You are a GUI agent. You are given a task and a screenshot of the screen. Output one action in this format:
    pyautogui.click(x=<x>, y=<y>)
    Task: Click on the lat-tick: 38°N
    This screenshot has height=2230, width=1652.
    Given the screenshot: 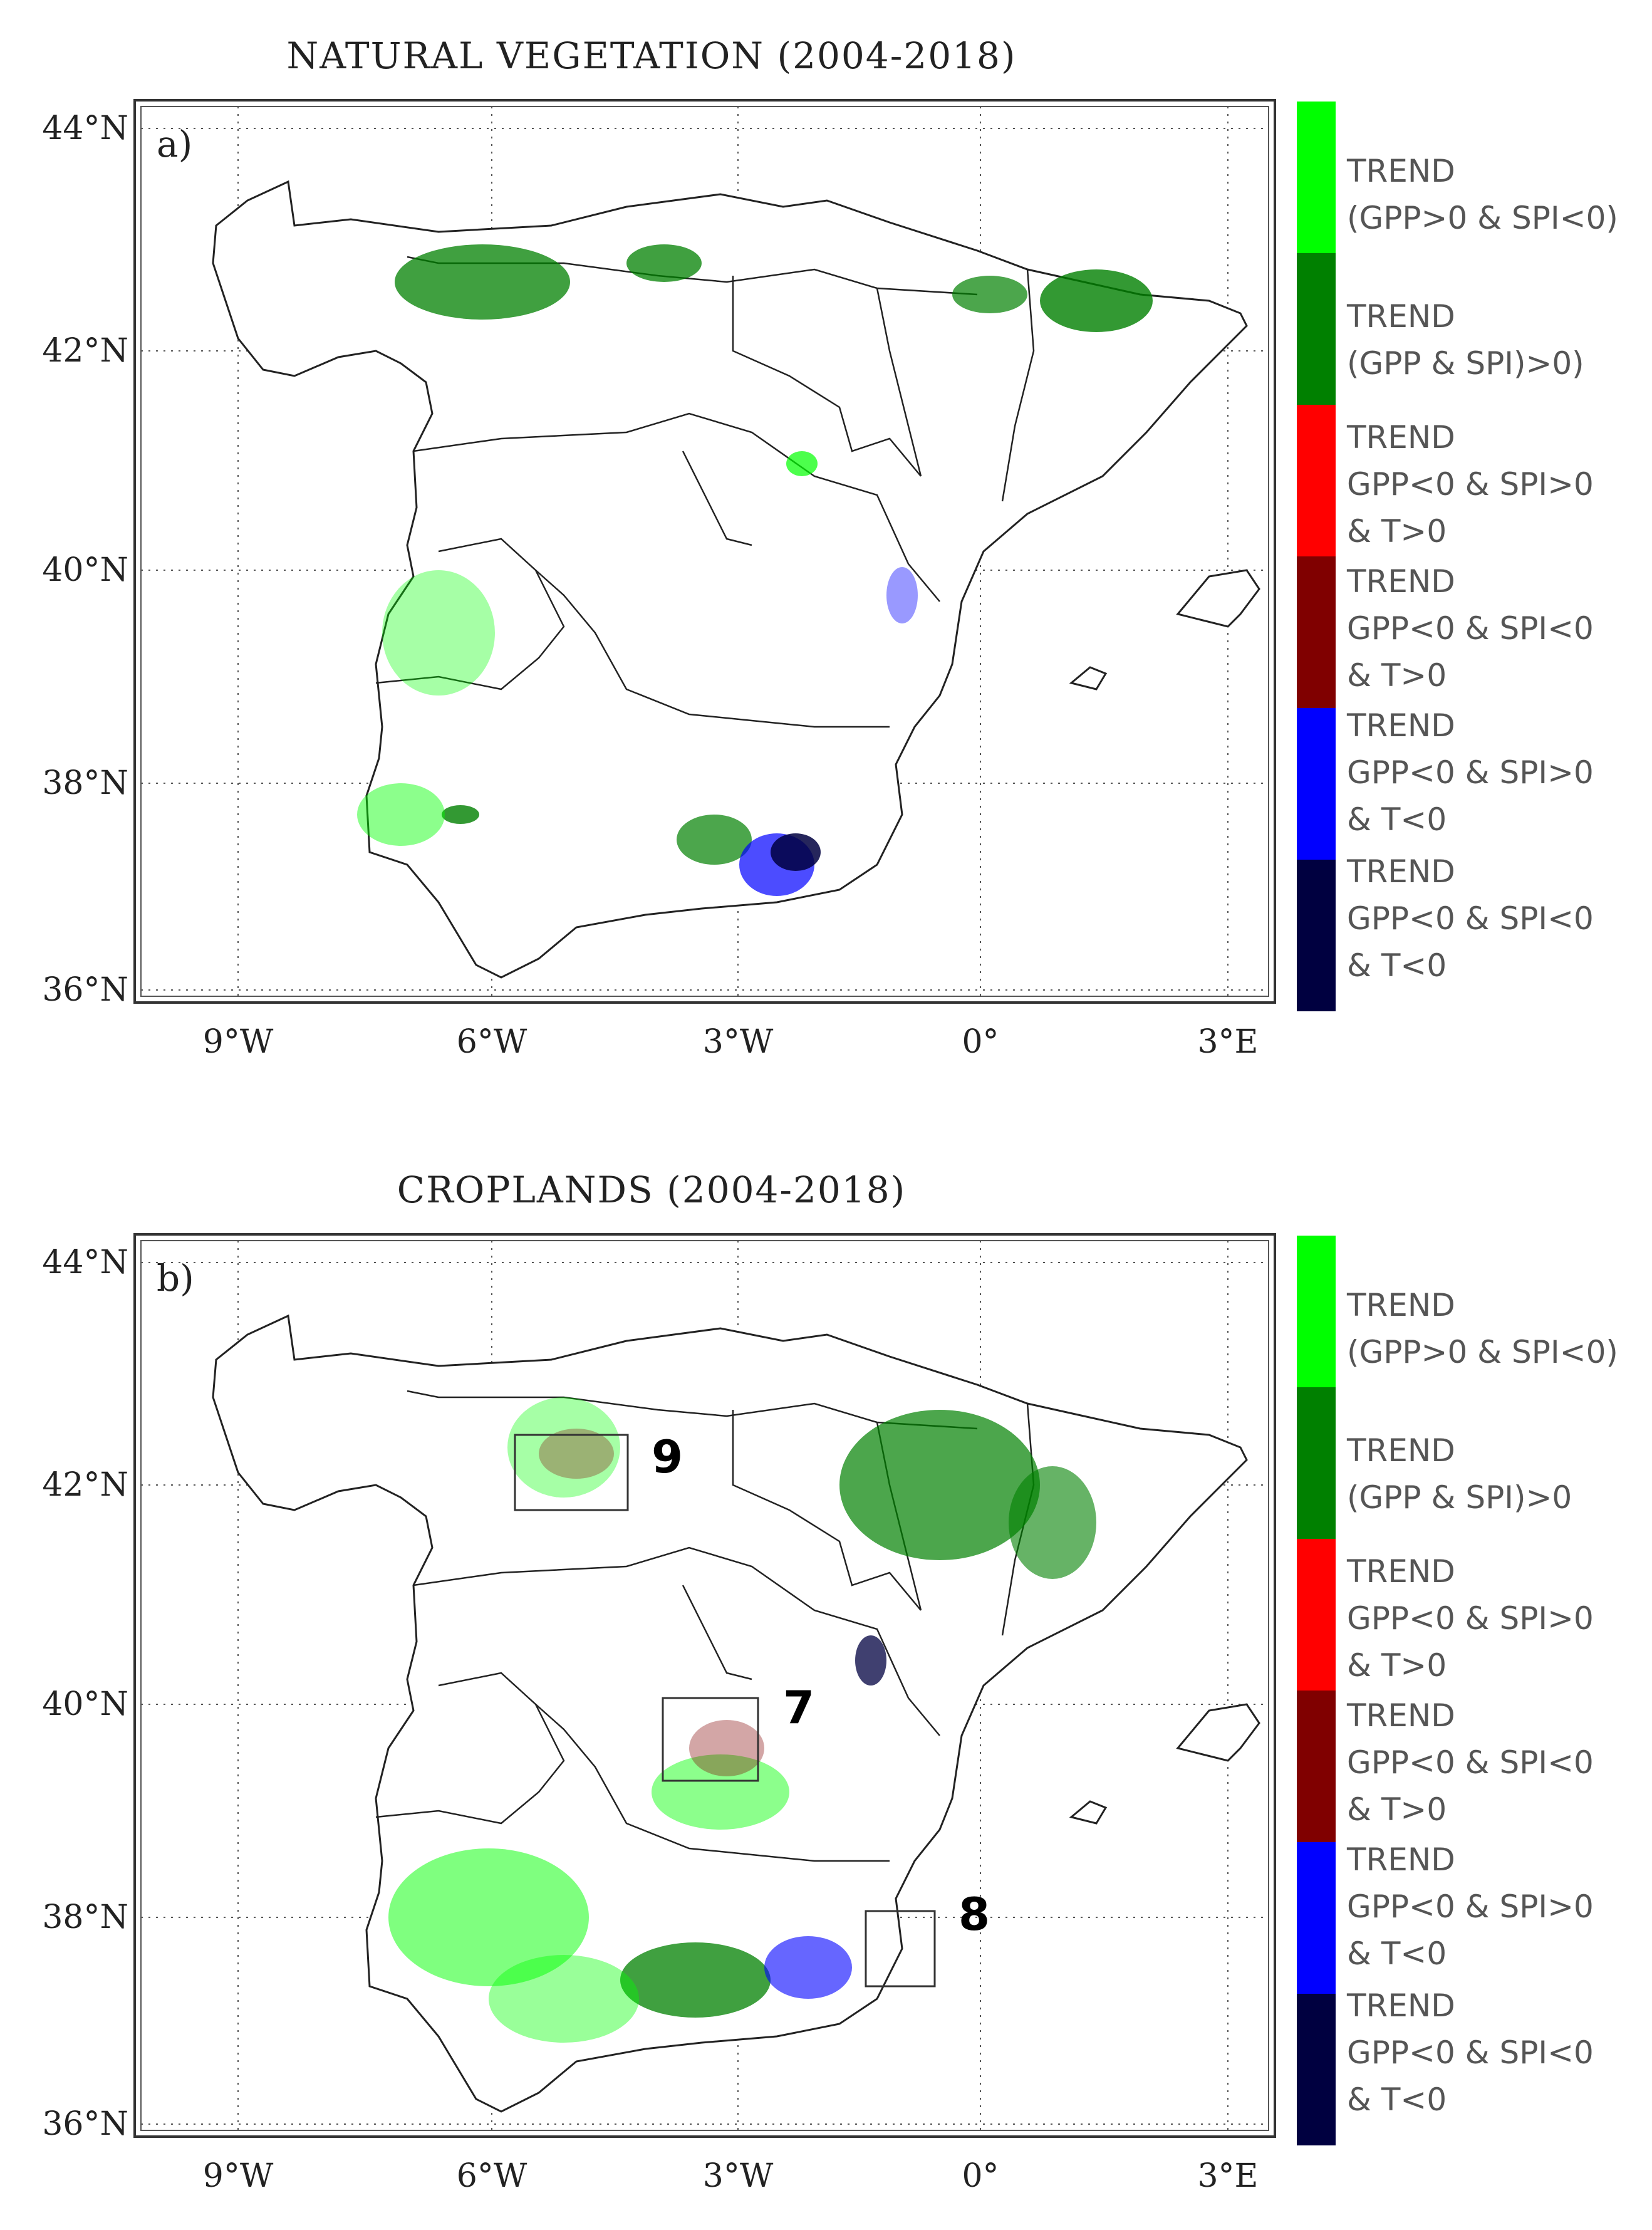 What is the action you would take?
    pyautogui.click(x=85, y=1917)
    